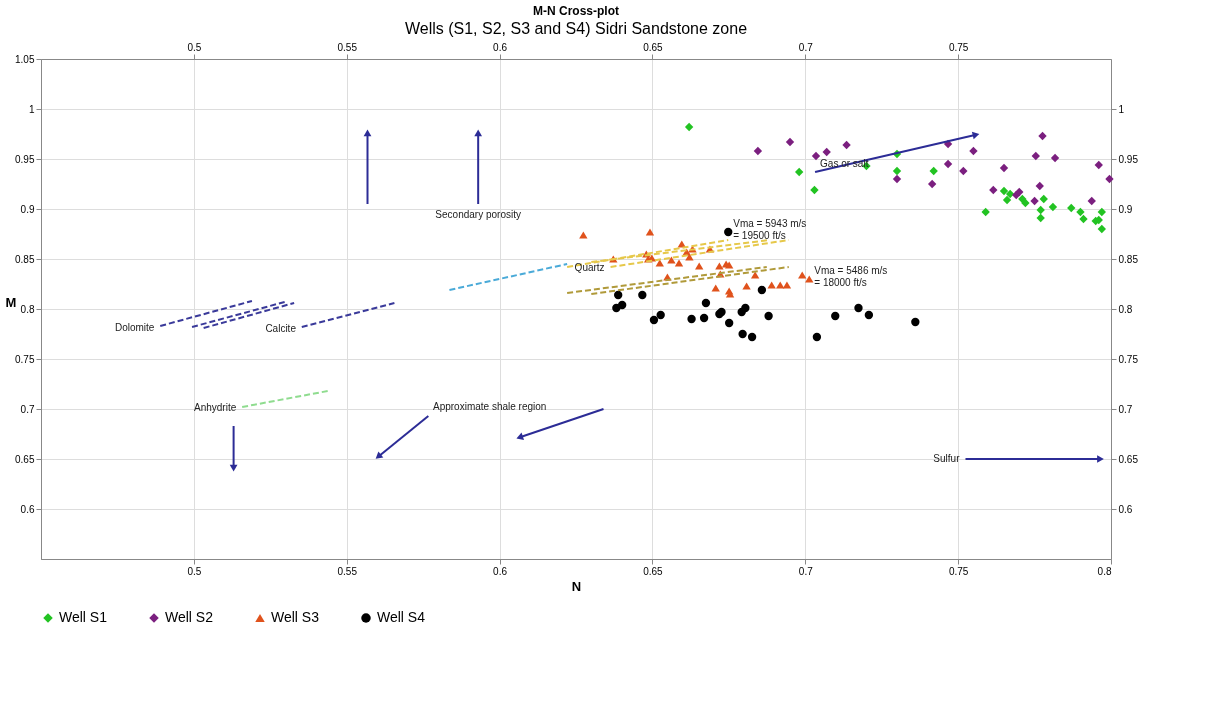  What do you see at coordinates (1128, 159) in the screenshot?
I see `y2-tick-label: 0.95` at bounding box center [1128, 159].